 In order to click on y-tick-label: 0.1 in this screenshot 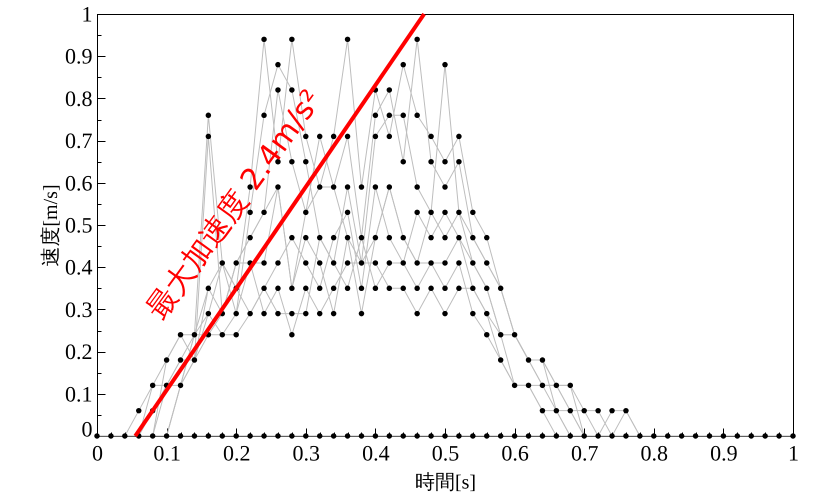, I will do `click(78, 393)`.